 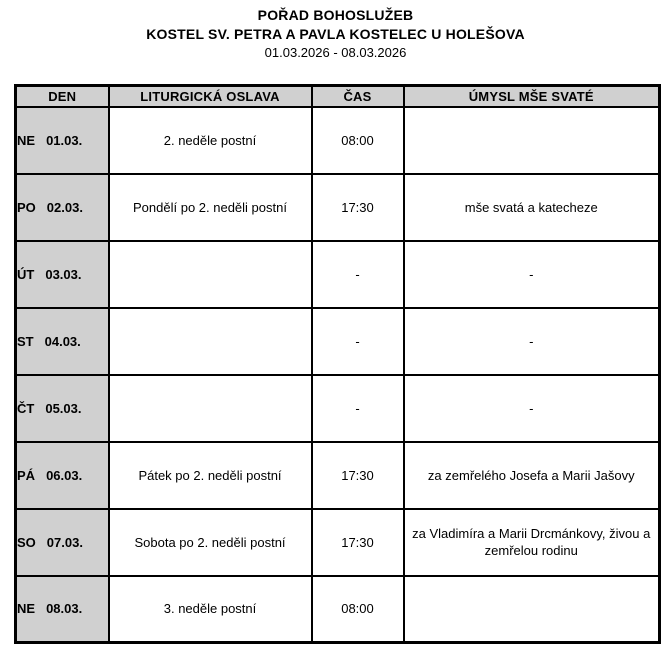 What do you see at coordinates (25, 341) in the screenshot?
I see `day-abbr: ST` at bounding box center [25, 341].